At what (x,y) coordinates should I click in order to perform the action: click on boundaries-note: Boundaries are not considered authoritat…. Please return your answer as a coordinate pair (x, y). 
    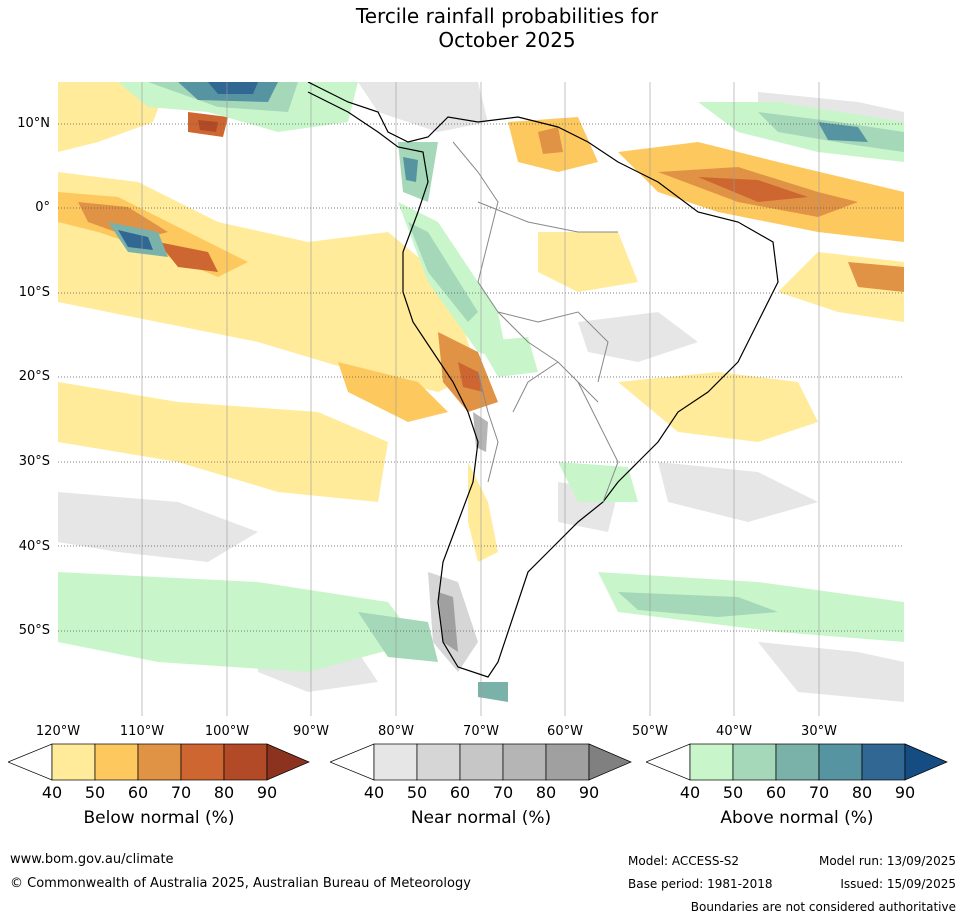
    Looking at the image, I should click on (823, 907).